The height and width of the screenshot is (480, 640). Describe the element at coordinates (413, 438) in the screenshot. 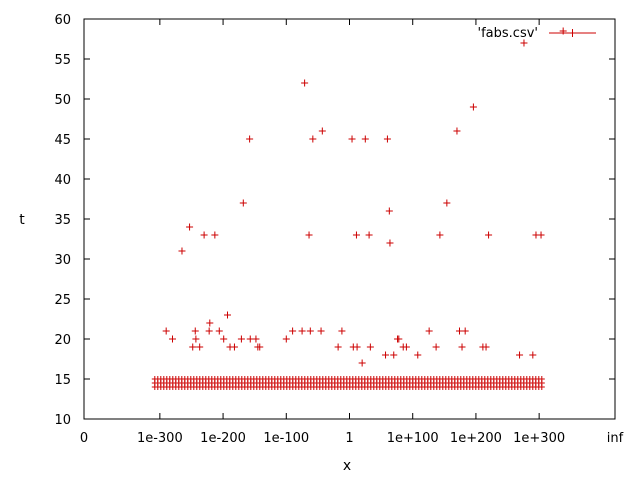

I see `x-tick-label: 1e+100` at that location.